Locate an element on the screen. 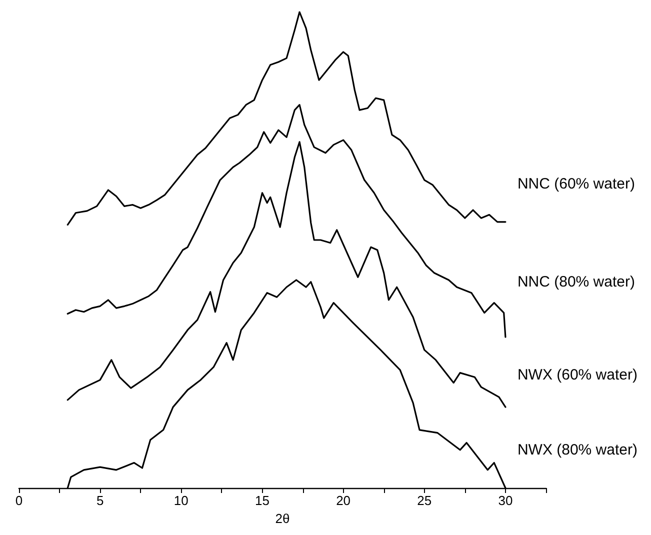  text: NNC (60% water) is located at coordinates (576, 183).